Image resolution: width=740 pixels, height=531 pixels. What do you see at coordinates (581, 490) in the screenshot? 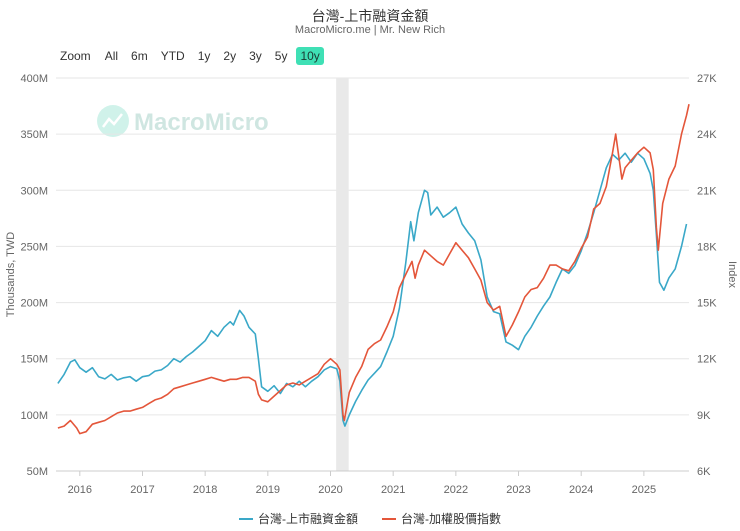
I see `x-tick-label: 2024` at bounding box center [581, 490].